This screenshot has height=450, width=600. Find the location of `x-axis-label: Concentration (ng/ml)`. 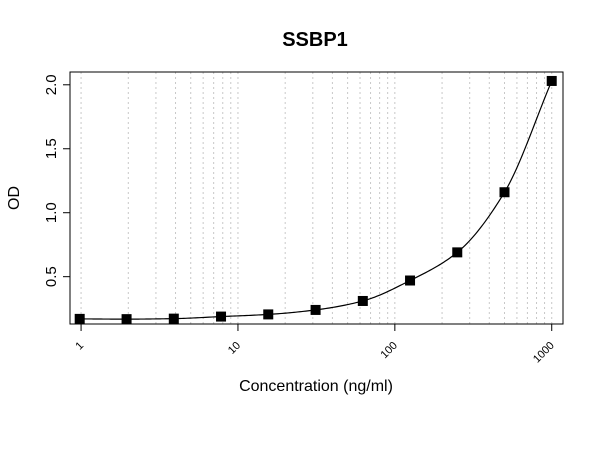

x-axis-label: Concentration (ng/ml) is located at coordinates (316, 386).